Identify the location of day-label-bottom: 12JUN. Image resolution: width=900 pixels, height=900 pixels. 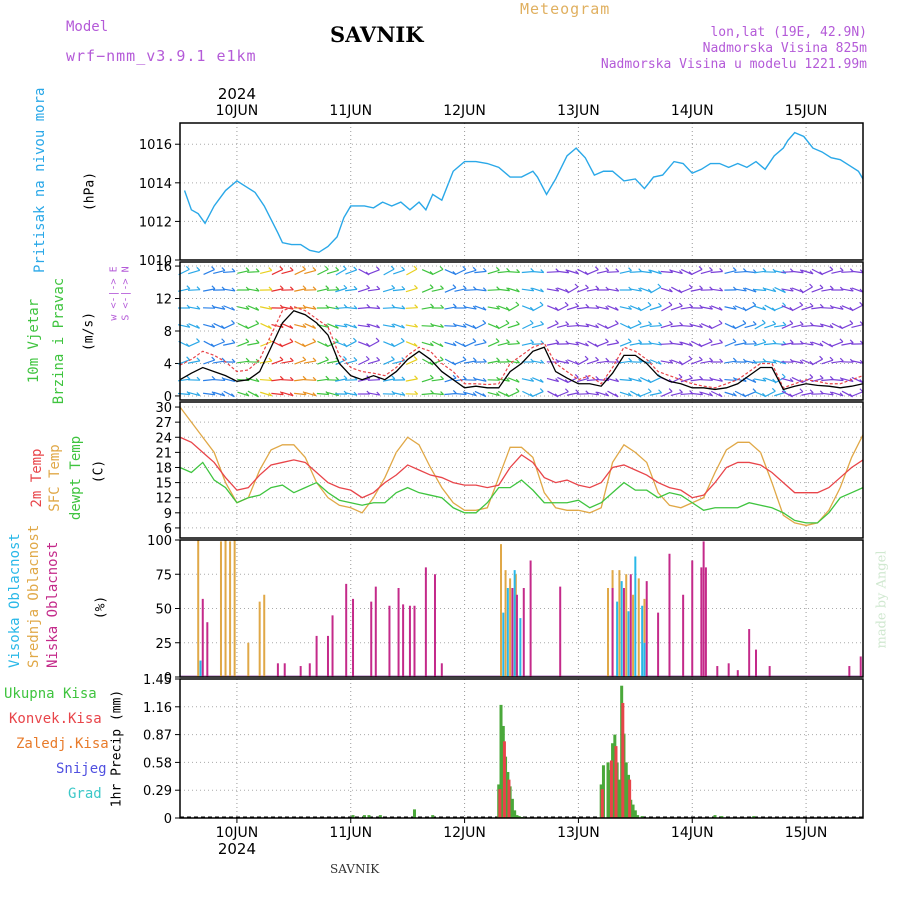
(464, 833).